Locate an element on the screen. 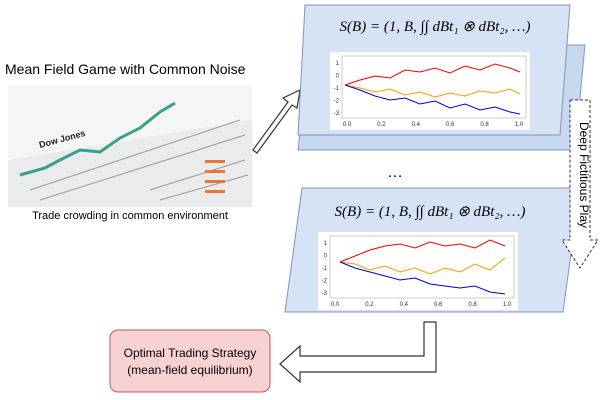 The height and width of the screenshot is (400, 600). plot-2: 0.0 0.2 0.4 0.6 0.8 1.0 1 0 -1 -2 -3 is located at coordinates (418, 271).